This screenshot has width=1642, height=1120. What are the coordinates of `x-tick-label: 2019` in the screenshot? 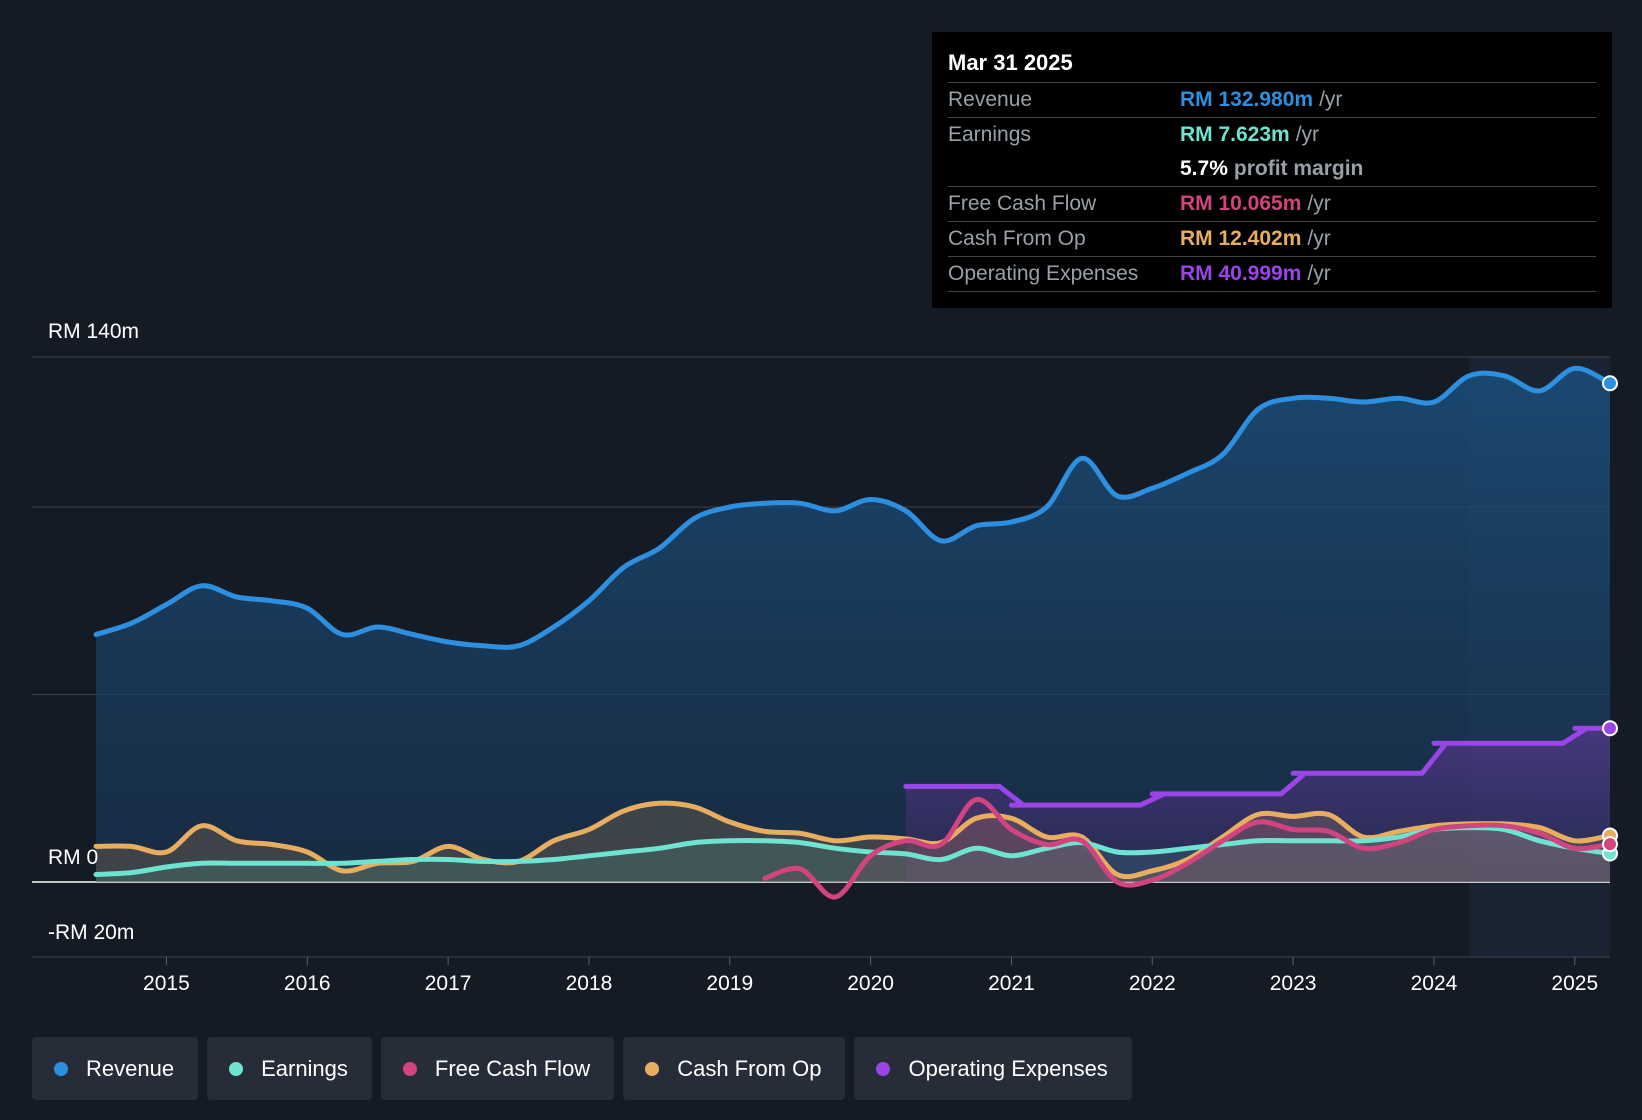 It's located at (729, 983).